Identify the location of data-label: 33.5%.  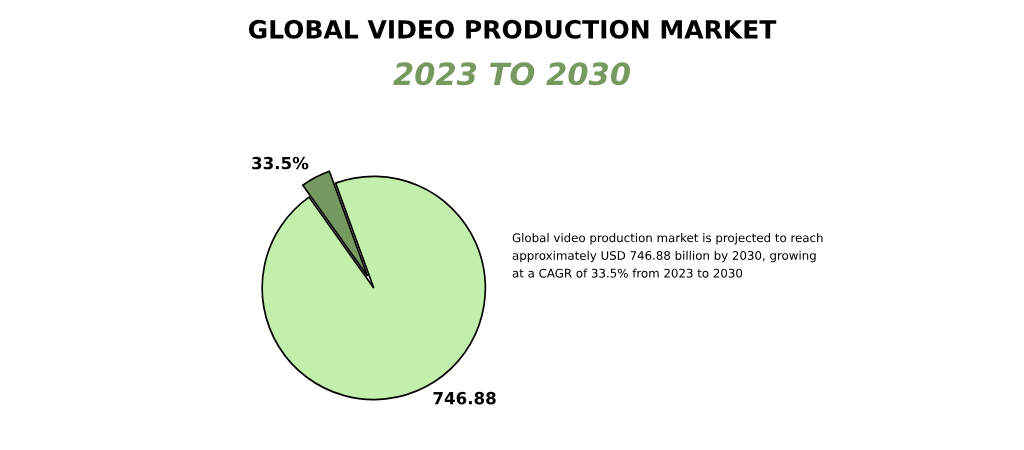
(280, 163).